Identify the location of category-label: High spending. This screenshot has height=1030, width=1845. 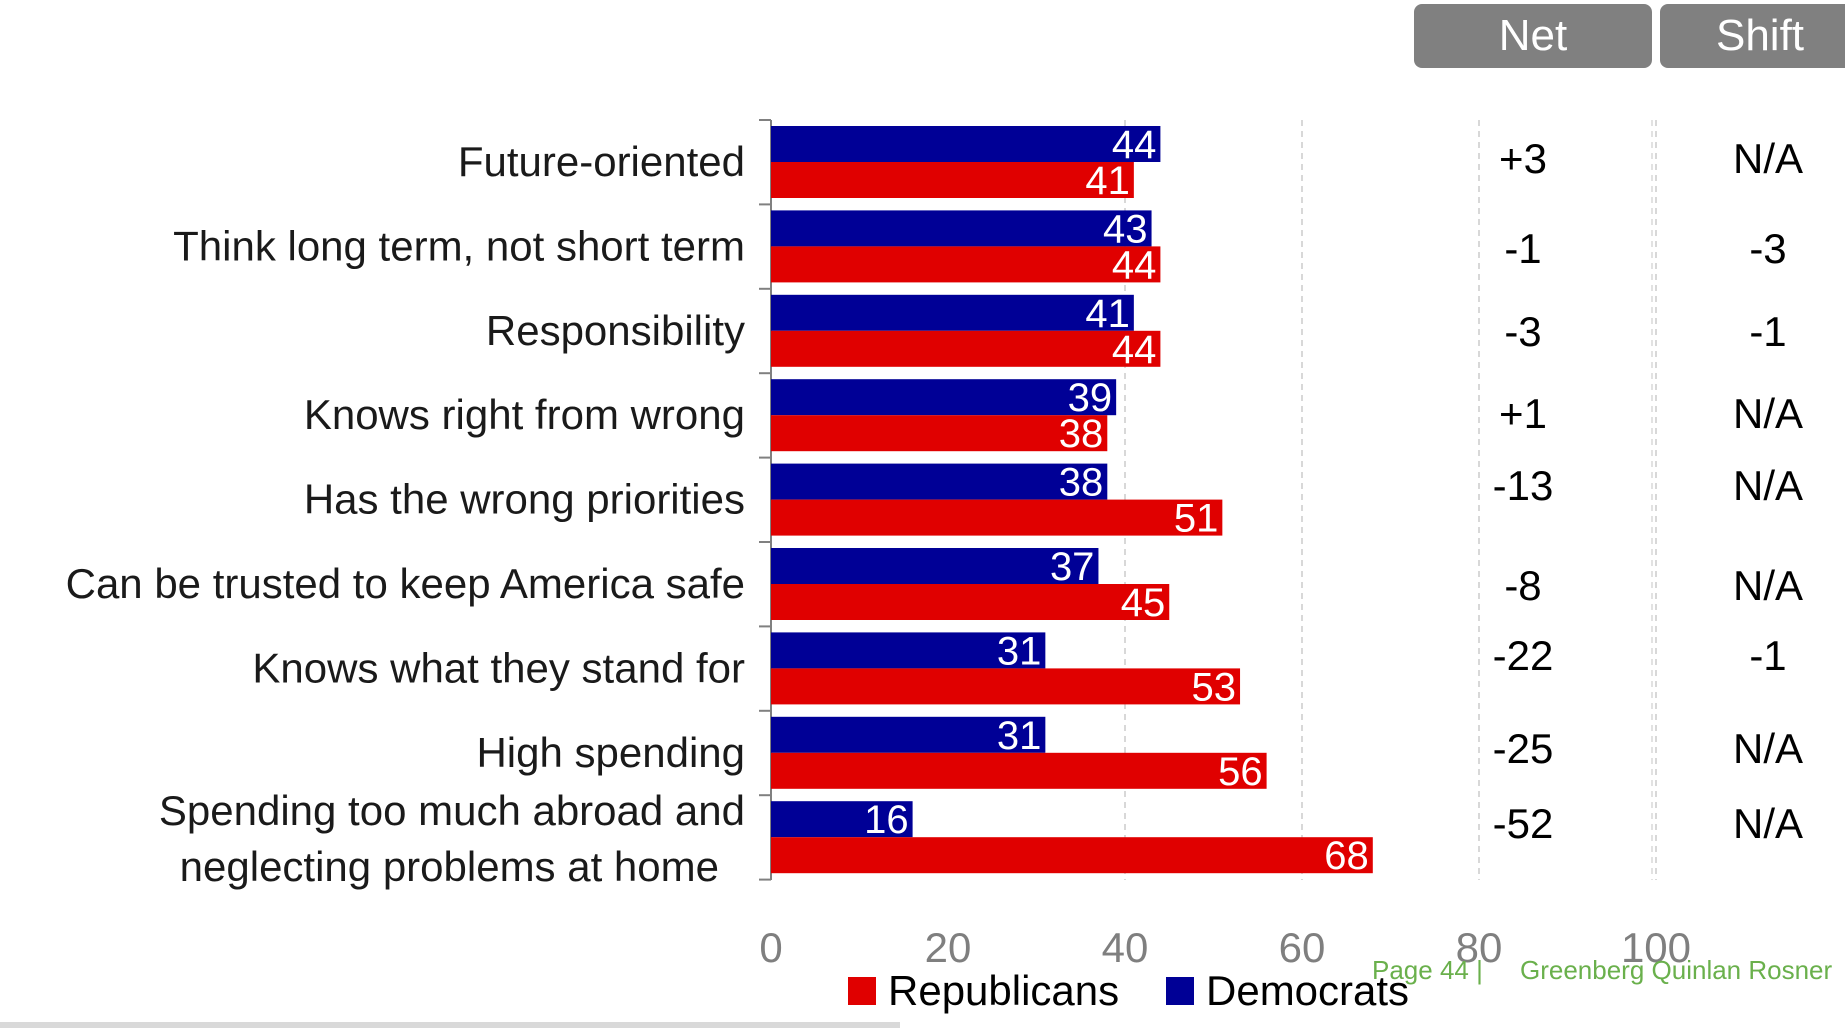
(610, 752).